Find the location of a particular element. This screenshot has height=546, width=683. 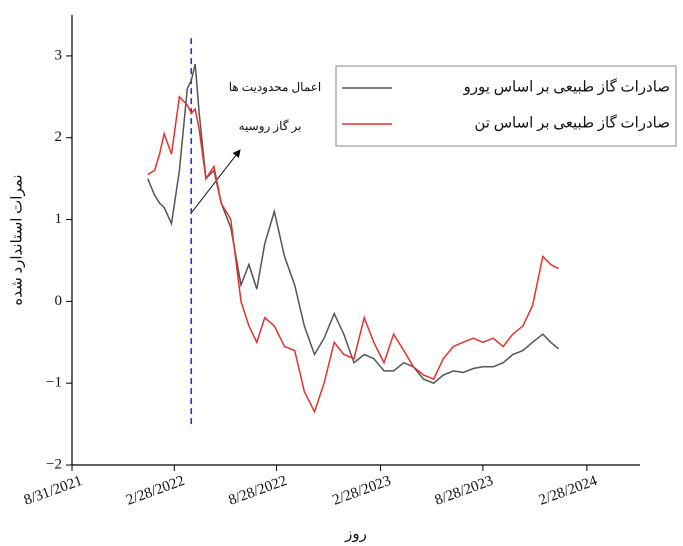

y-tick-label: 3 is located at coordinates (59, 55).